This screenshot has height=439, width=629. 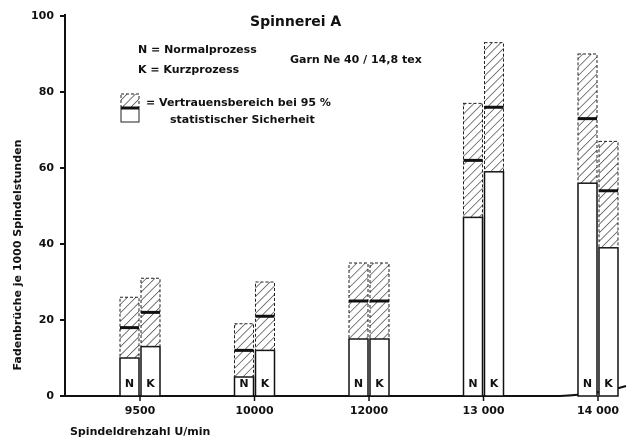 What do you see at coordinates (356, 59) in the screenshot?
I see `annotation: Garn Ne 40 / 14,8 tex` at bounding box center [356, 59].